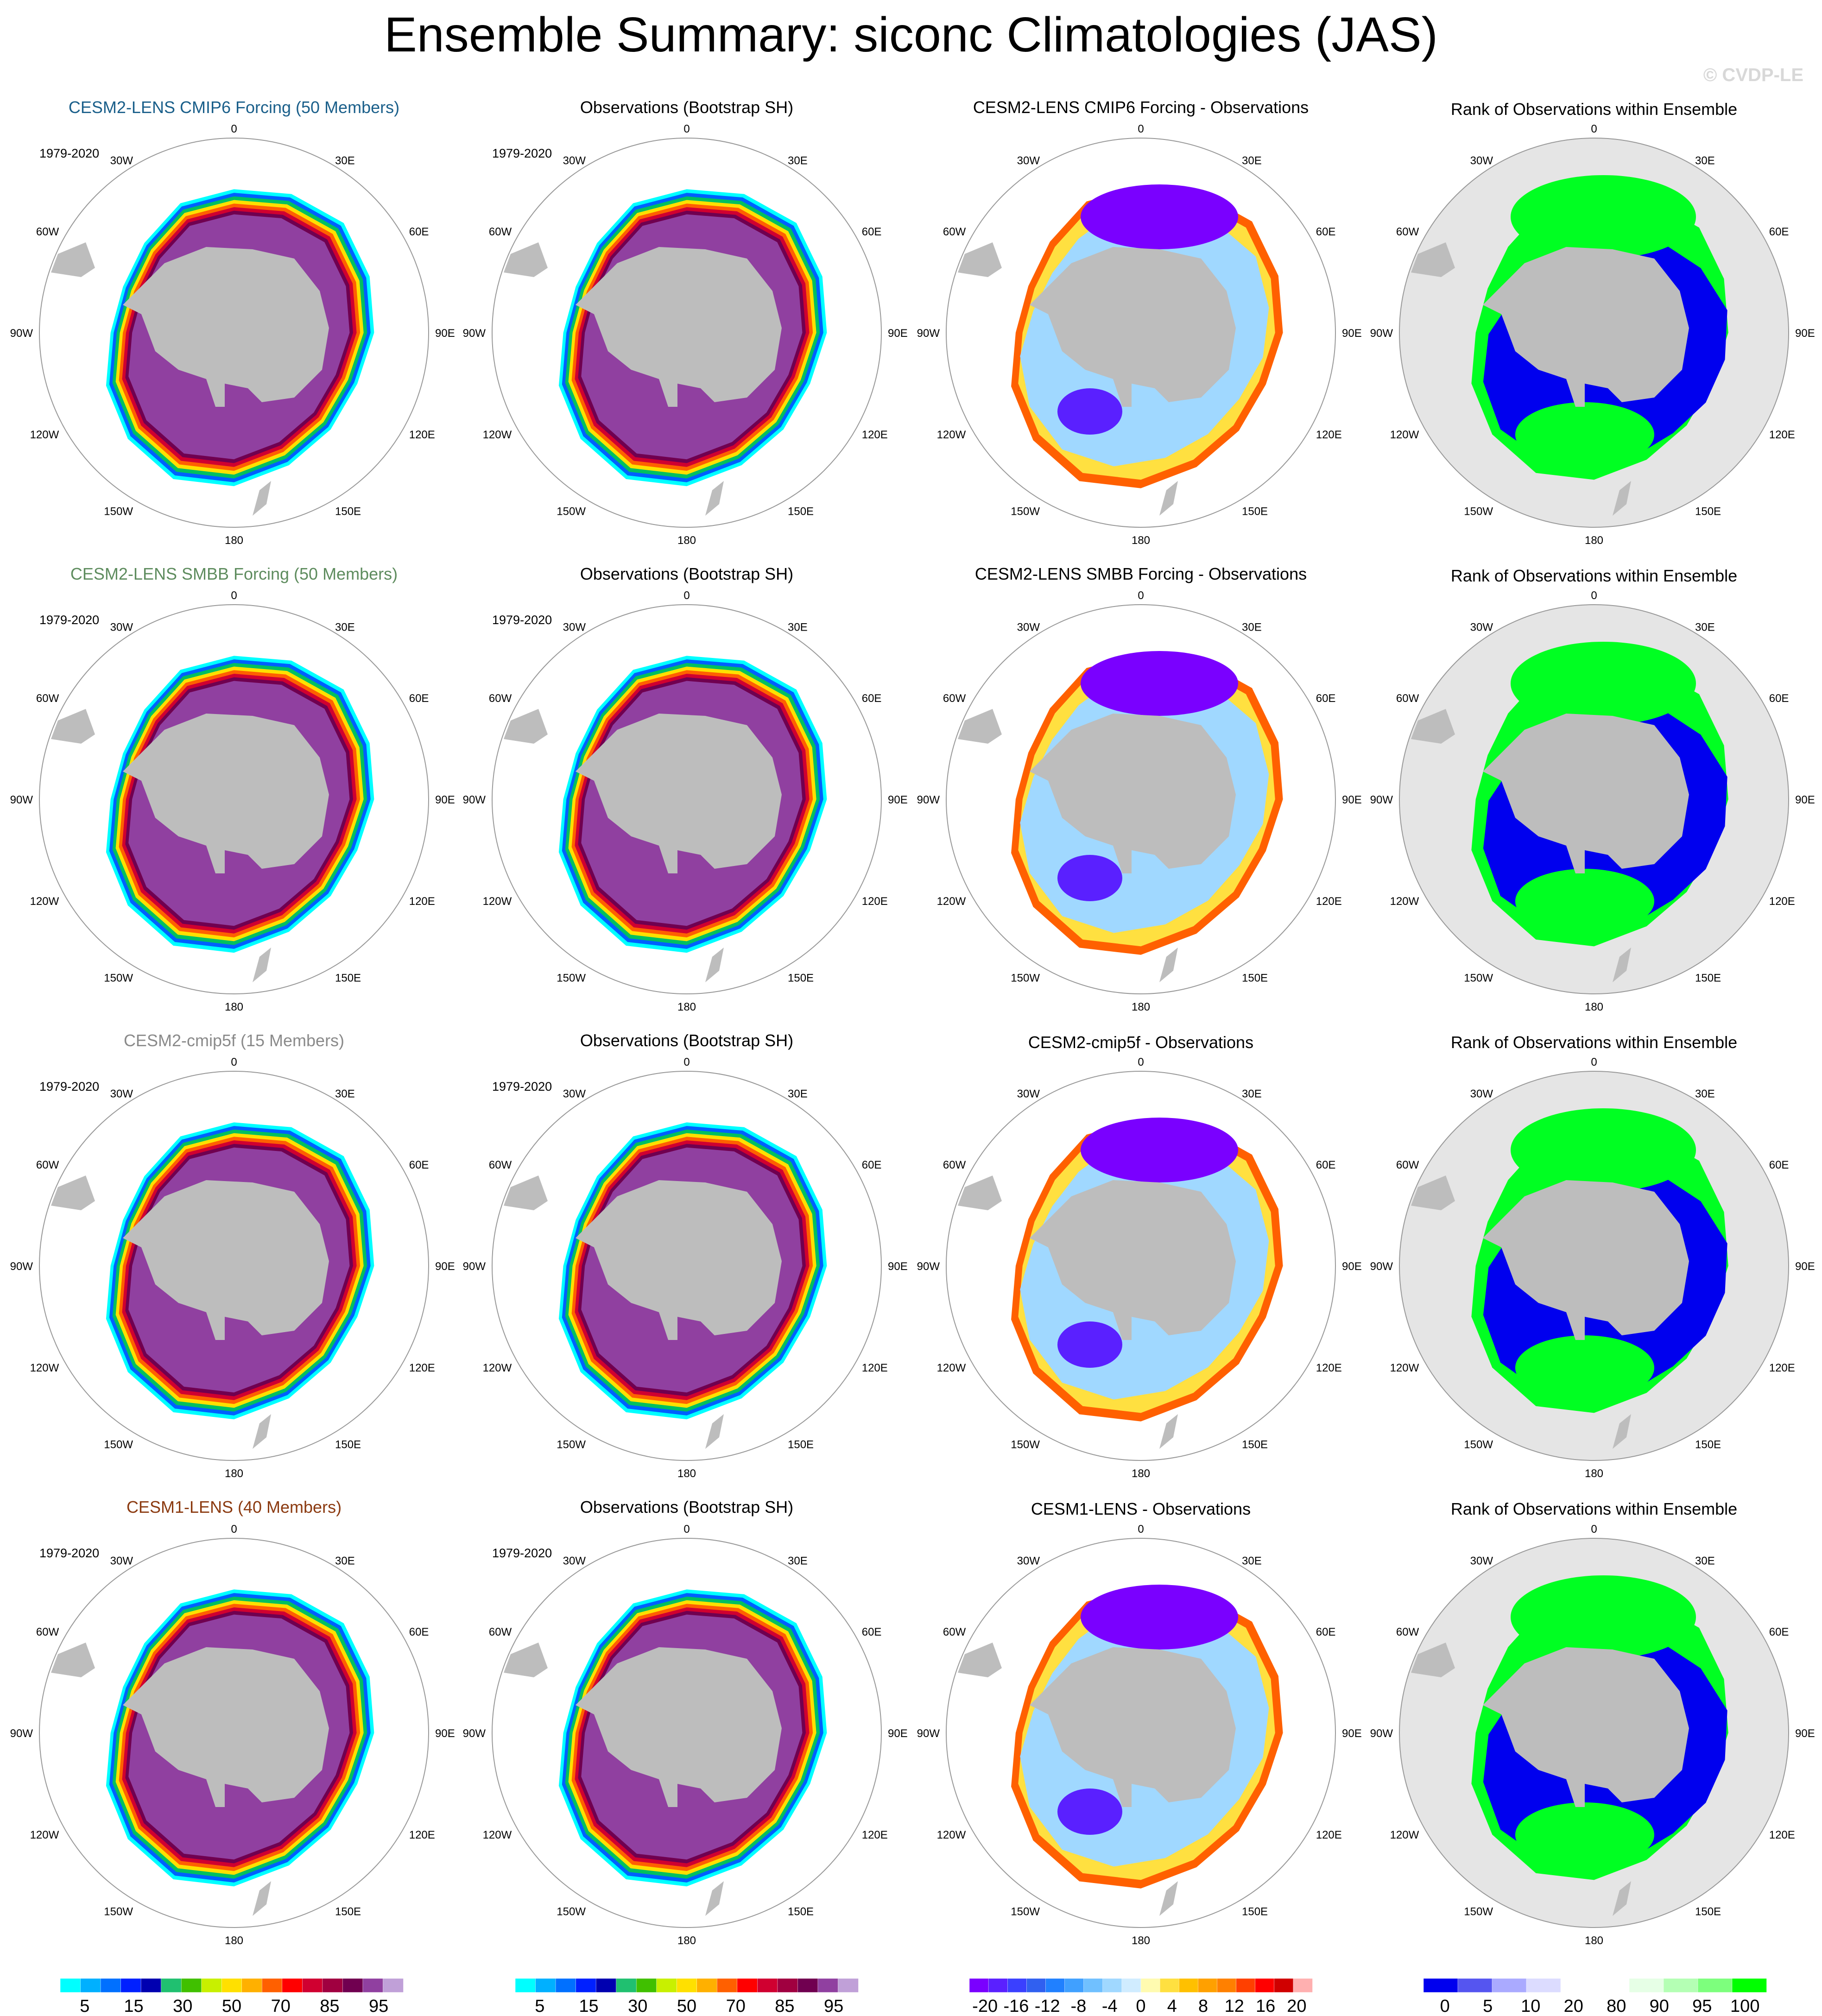  Describe the element at coordinates (687, 2006) in the screenshot. I see `colorbar-tick-label: 50` at that location.